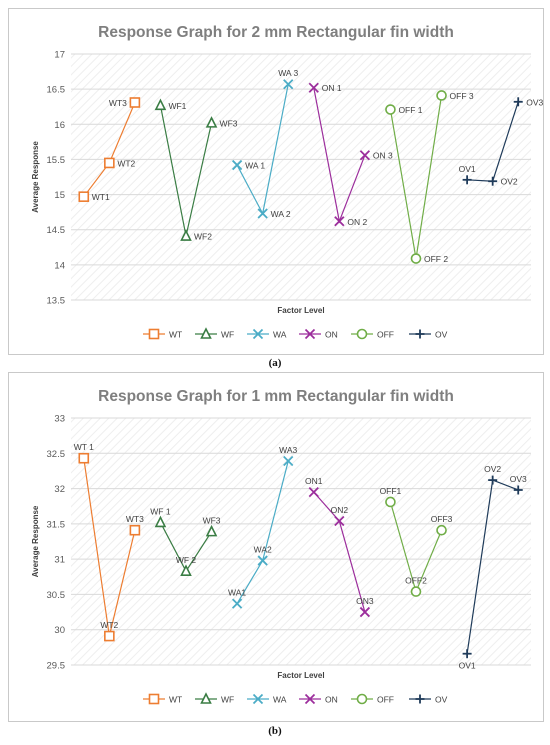 The width and height of the screenshot is (550, 745). I want to click on y-tick-label: 15.5, so click(56, 160).